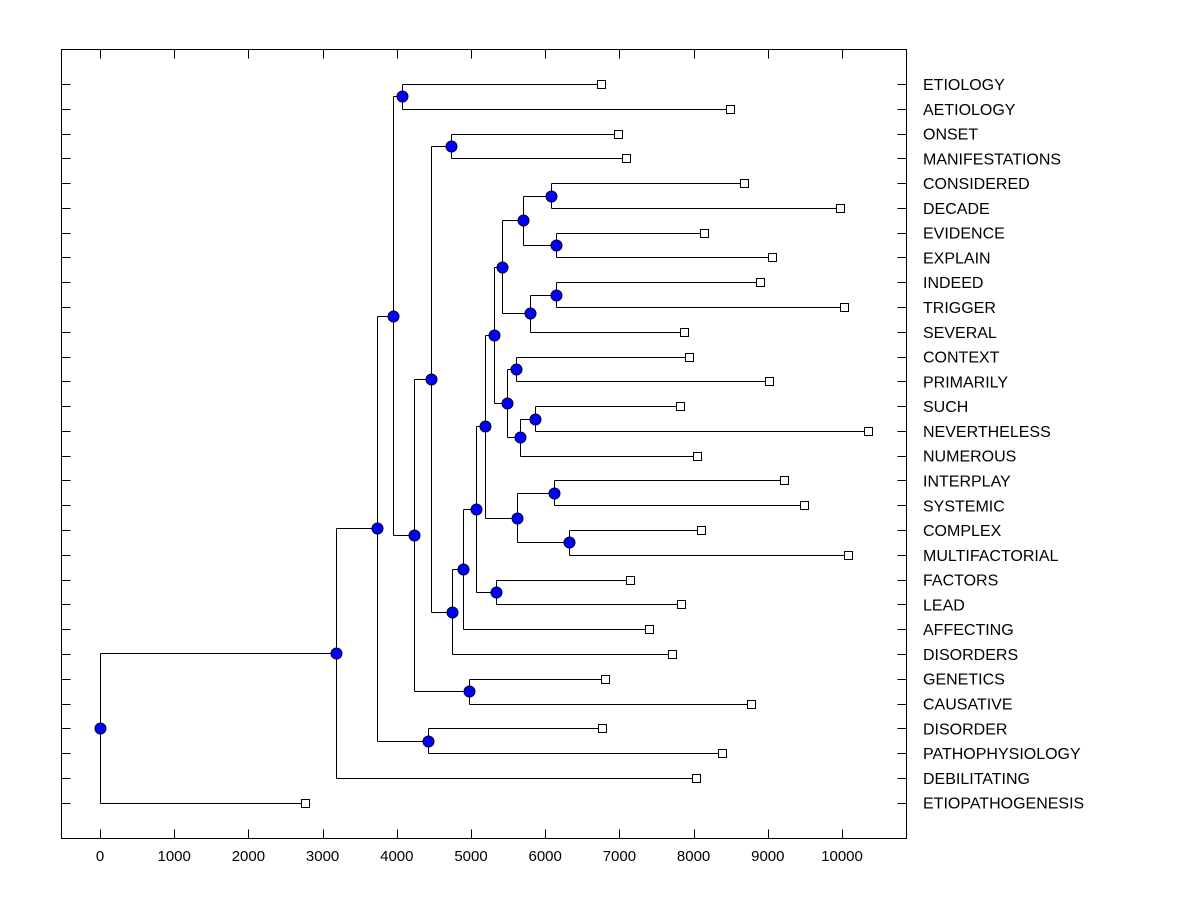  What do you see at coordinates (100, 856) in the screenshot?
I see `x-tick-label: 0` at bounding box center [100, 856].